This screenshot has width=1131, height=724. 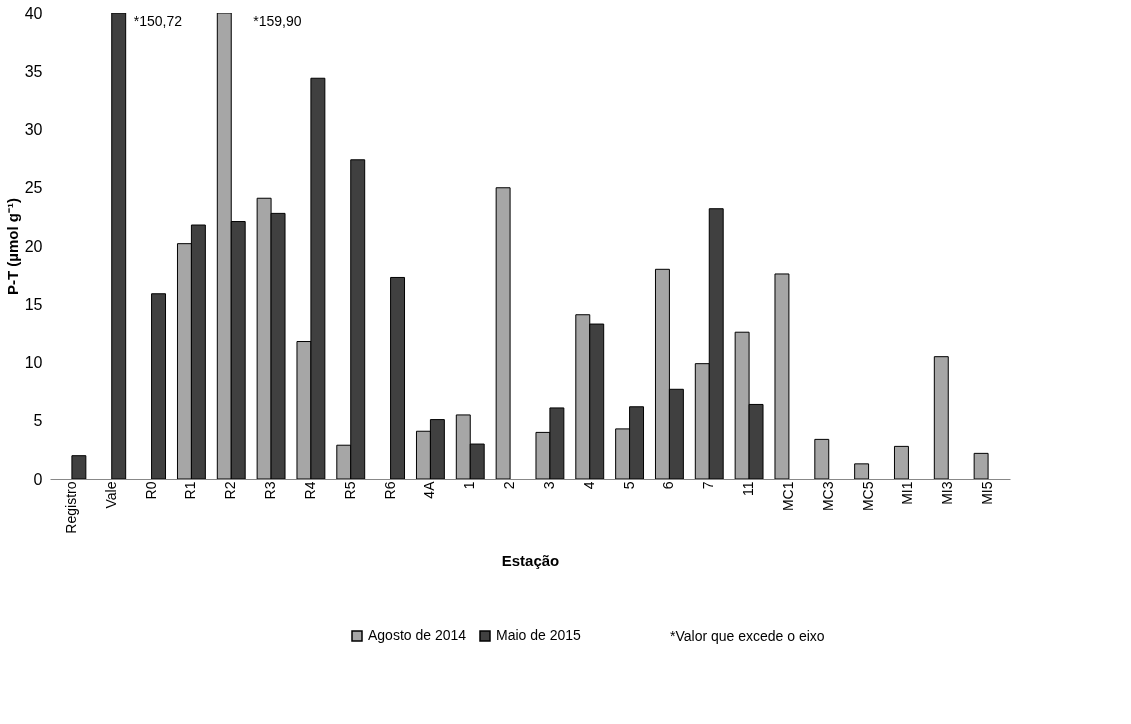 I want to click on x-tick-label: 3, so click(x=548, y=485).